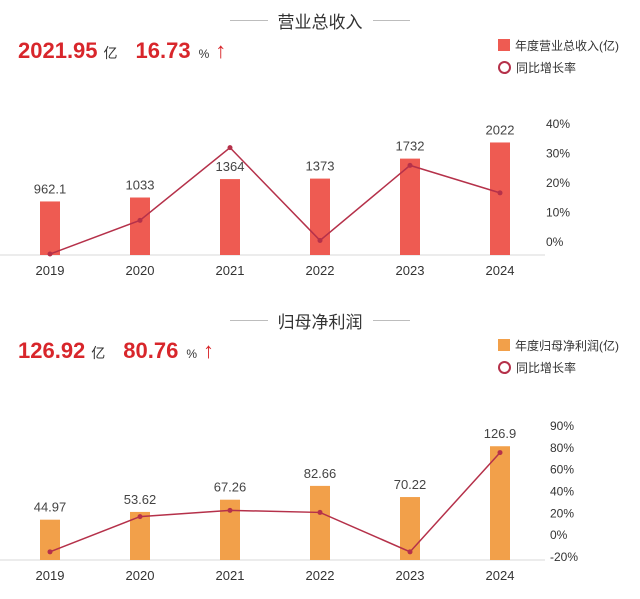 The height and width of the screenshot is (599, 640). Describe the element at coordinates (230, 487) in the screenshot. I see `data-label-2021: 67.26` at that location.